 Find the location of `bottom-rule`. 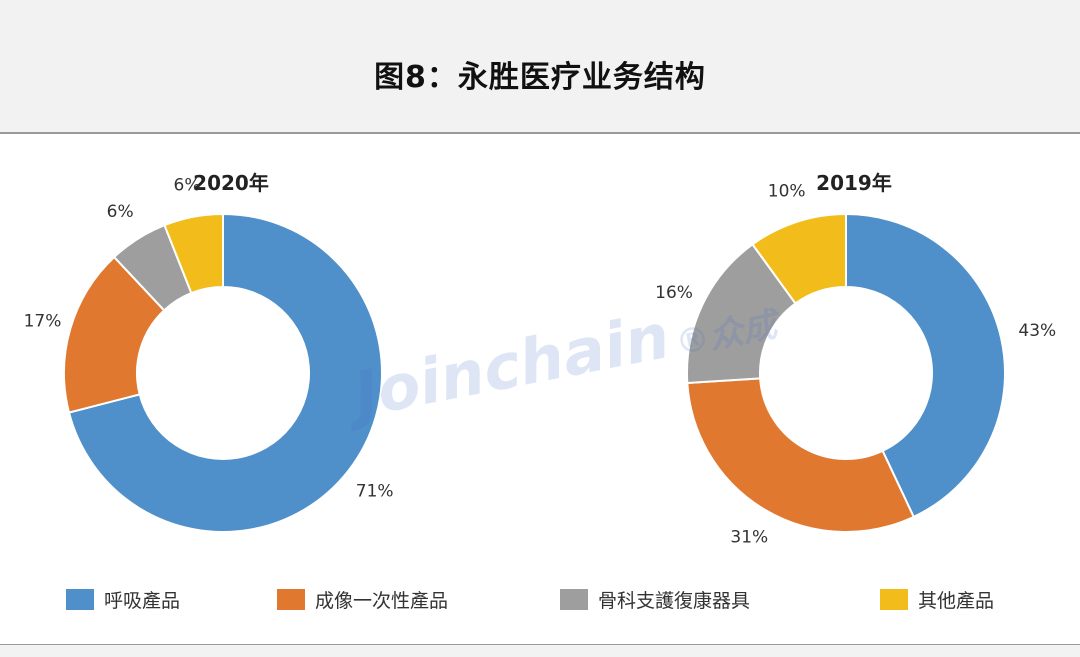

bottom-rule is located at coordinates (540, 650).